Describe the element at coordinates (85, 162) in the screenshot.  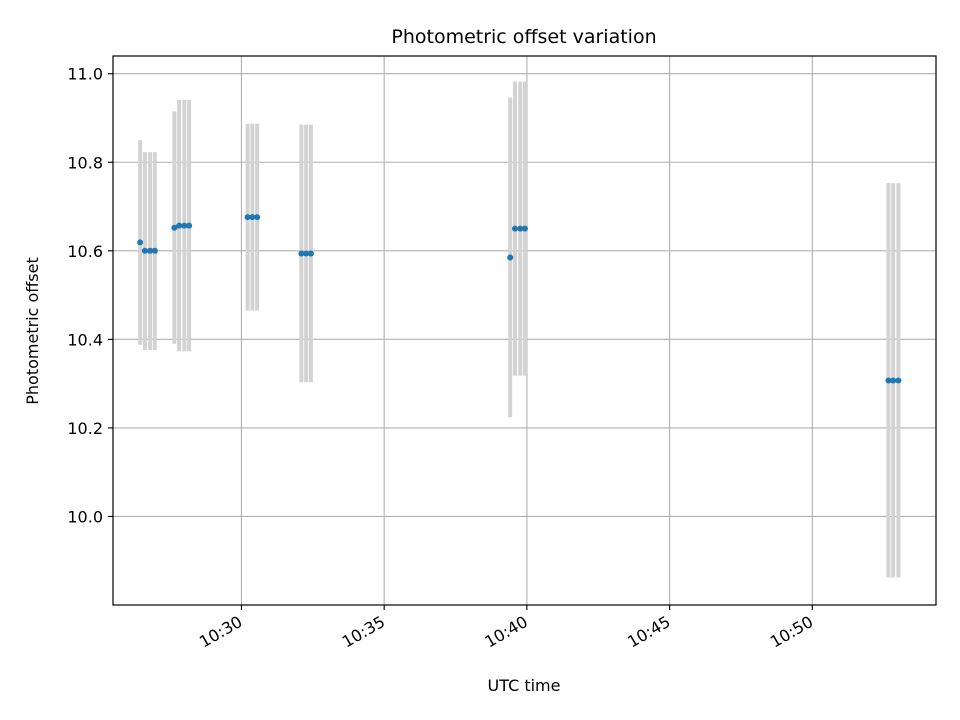
I see `y-tick-label: 10.8` at that location.